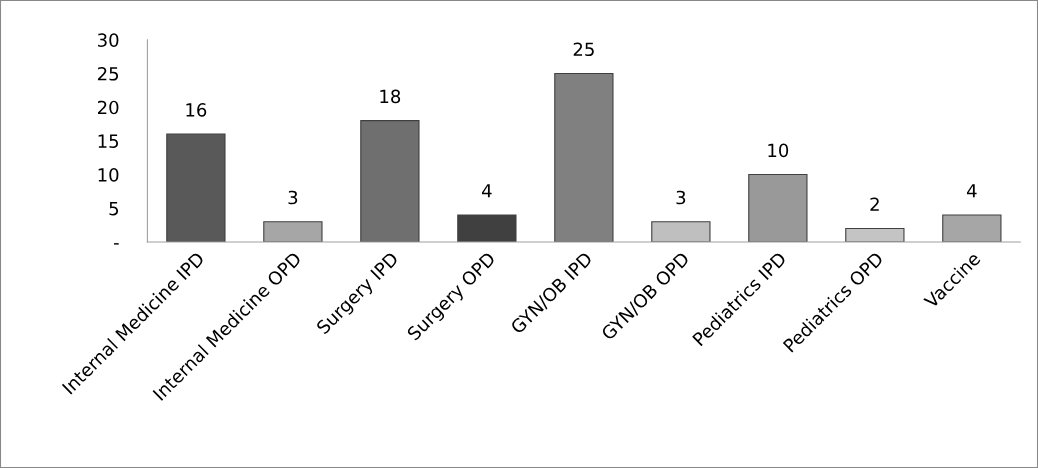 This screenshot has height=468, width=1038. I want to click on y-tick-label: 20, so click(108, 107).